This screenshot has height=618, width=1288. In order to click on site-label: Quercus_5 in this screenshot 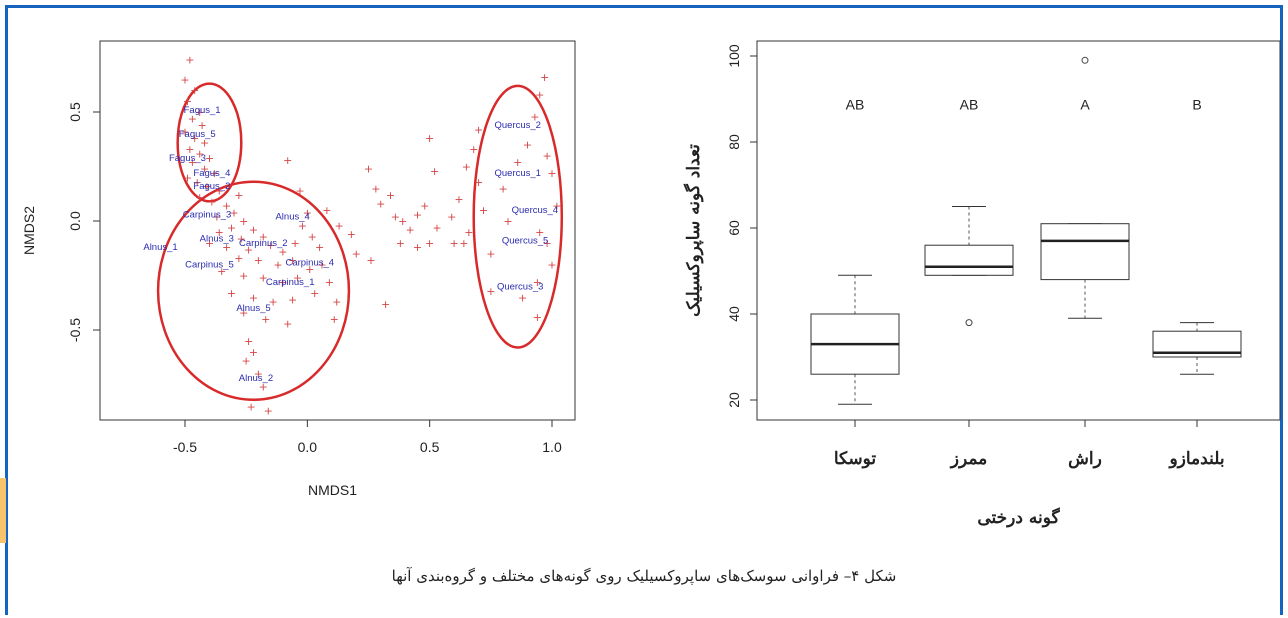, I will do `click(525, 241)`.